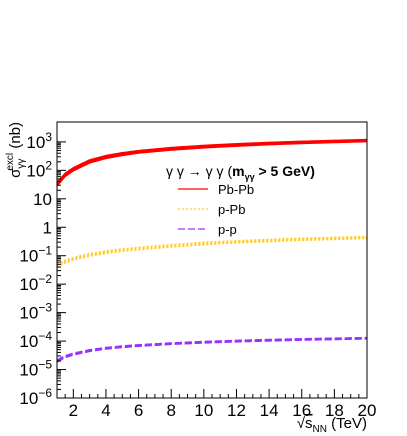  Describe the element at coordinates (105, 410) in the screenshot. I see `x-tick-label: 4` at that location.